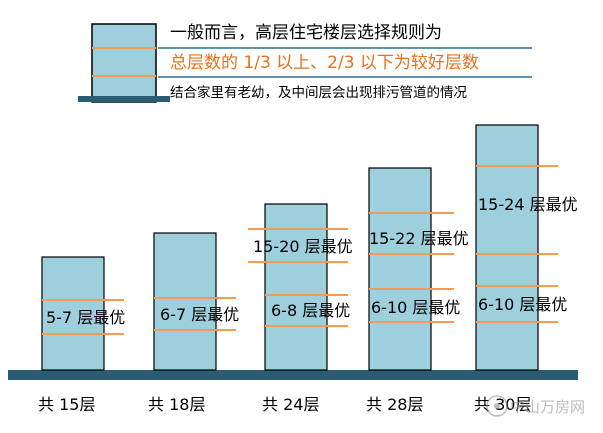 This screenshot has width=603, height=433. What do you see at coordinates (306, 33) in the screenshot?
I see `legend-line-1: 一般而言，高层住宅楼层选择规则为` at bounding box center [306, 33].